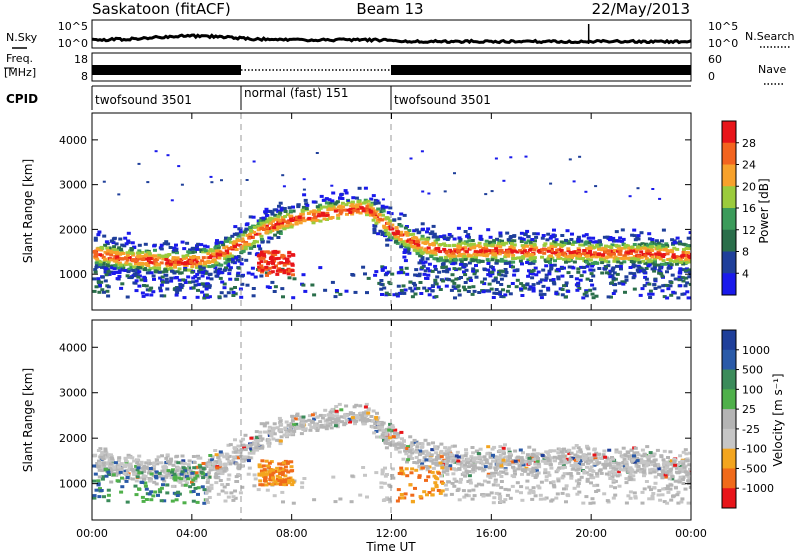  I want to click on velocity-scatter, so click(391, 453).